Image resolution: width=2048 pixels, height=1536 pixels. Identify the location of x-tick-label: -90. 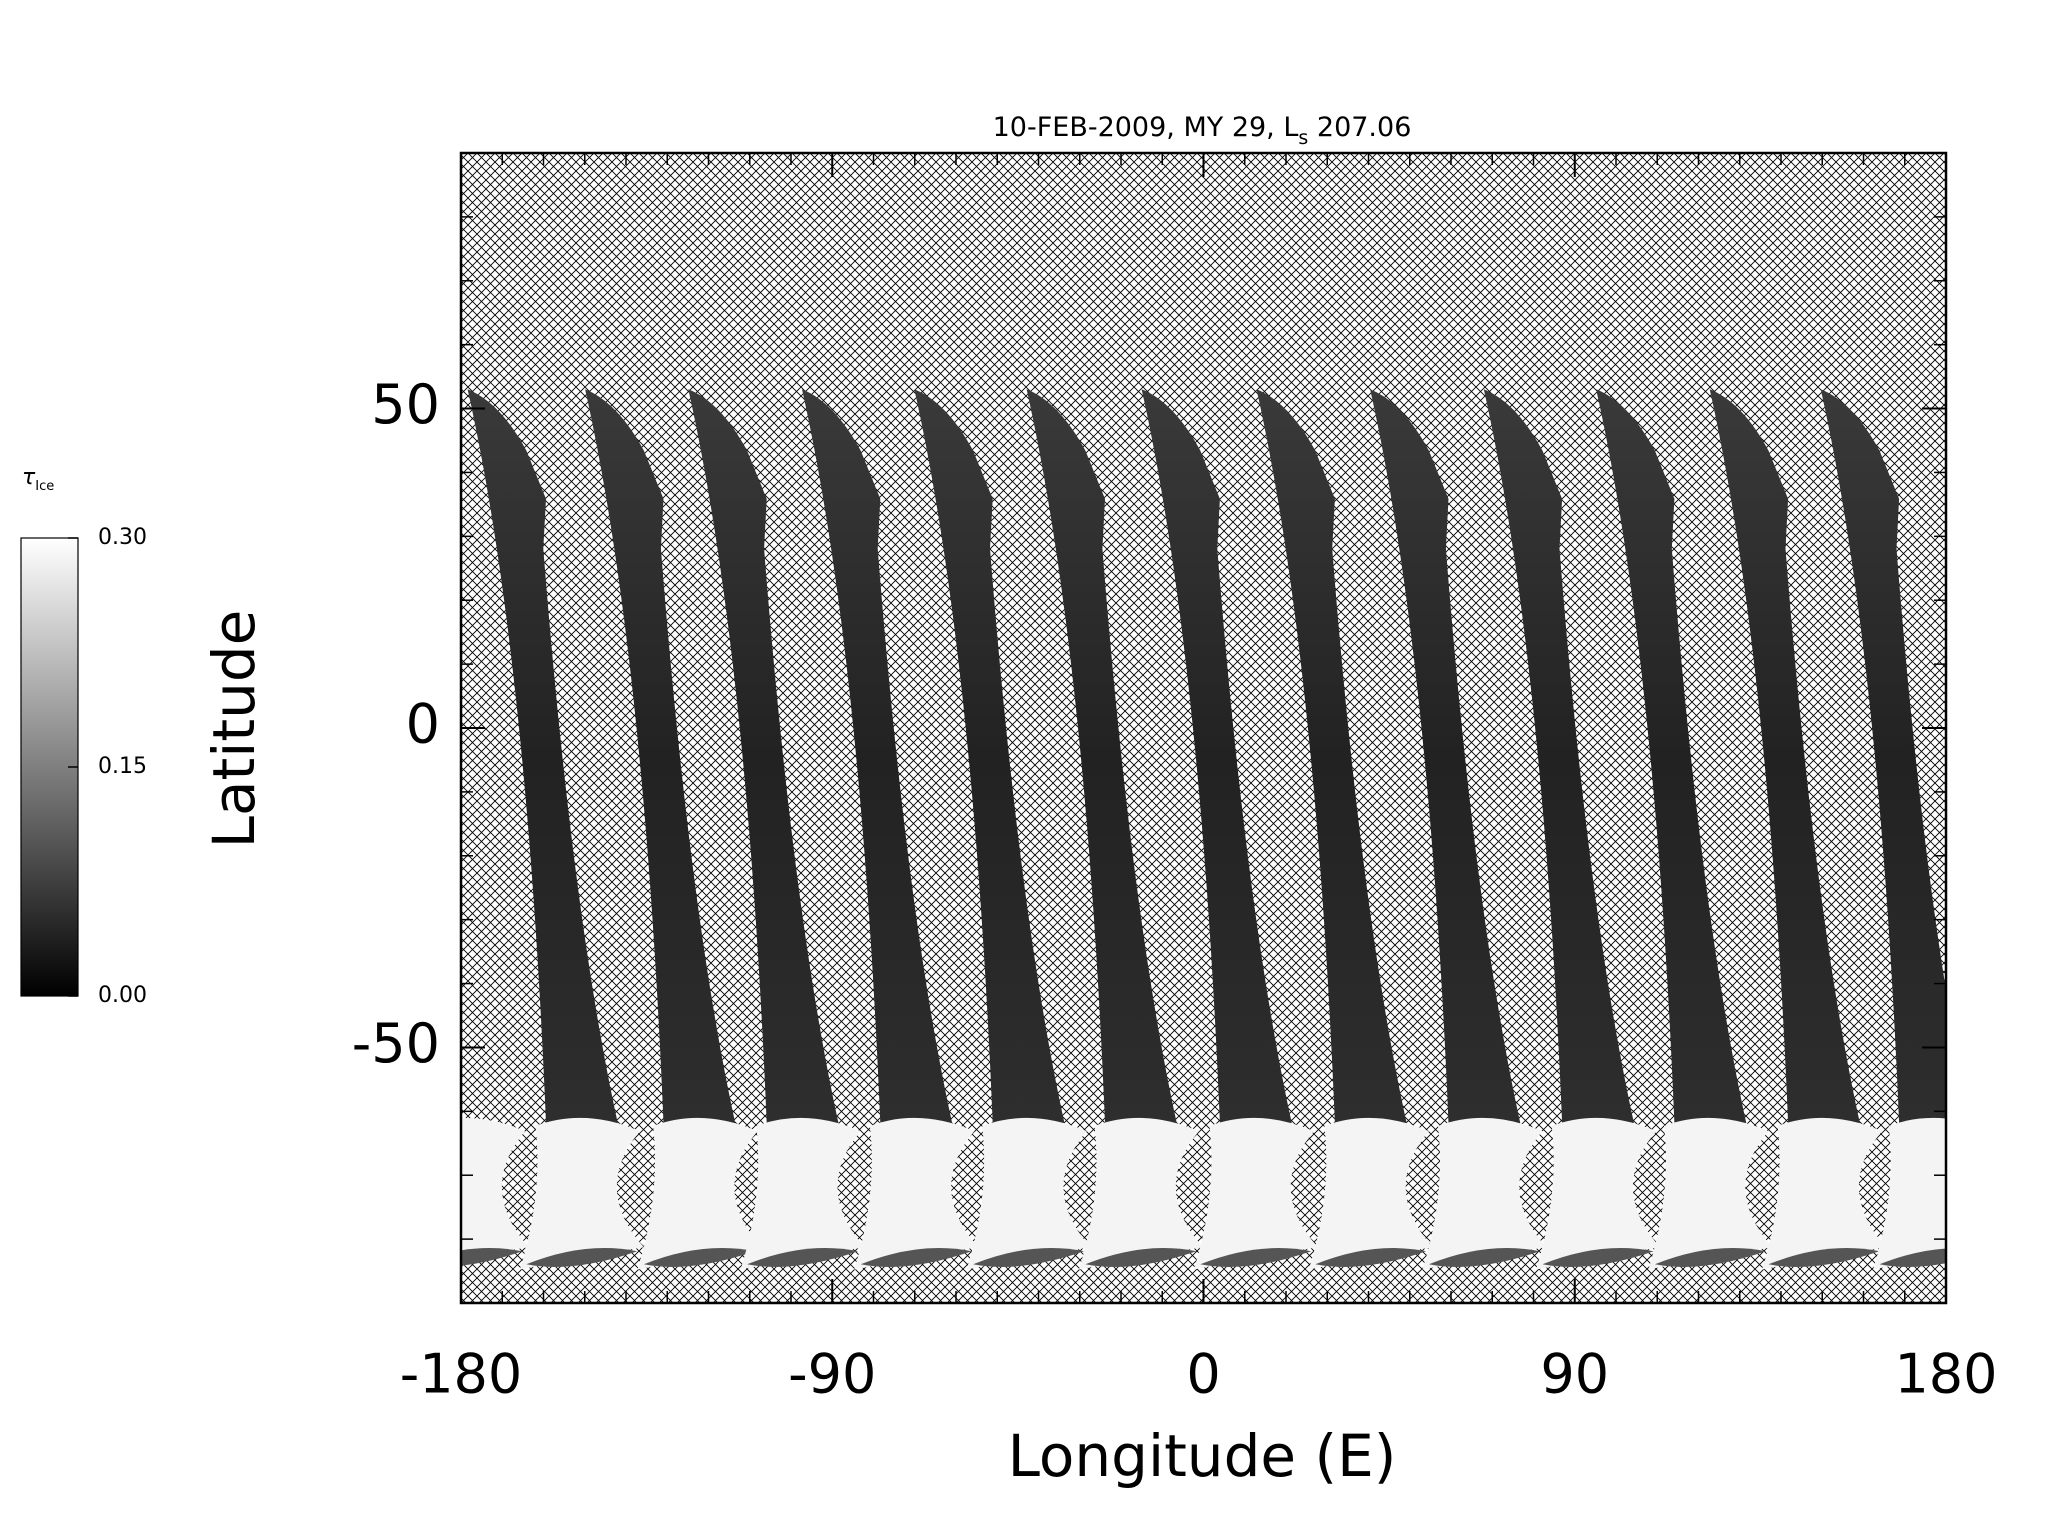
(832, 1374).